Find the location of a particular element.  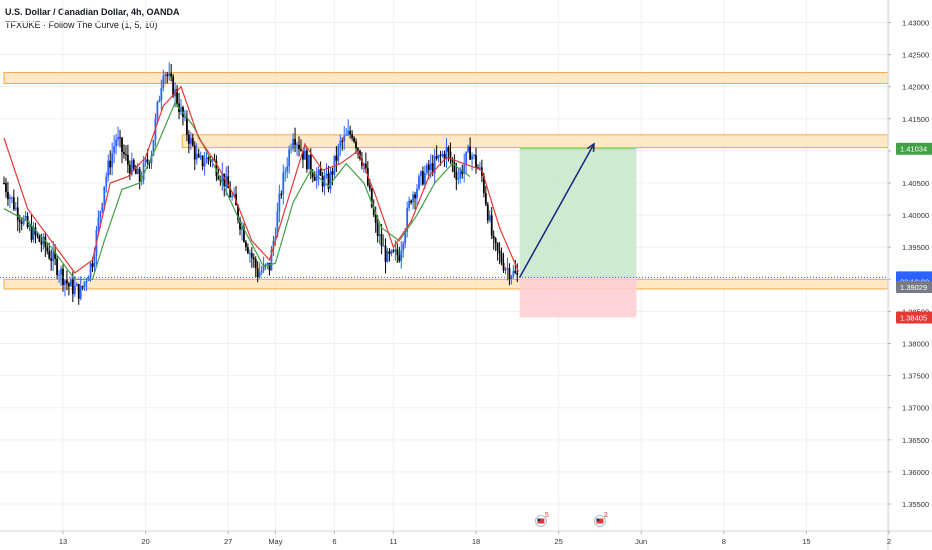

time-tick-label: 2 is located at coordinates (889, 541).